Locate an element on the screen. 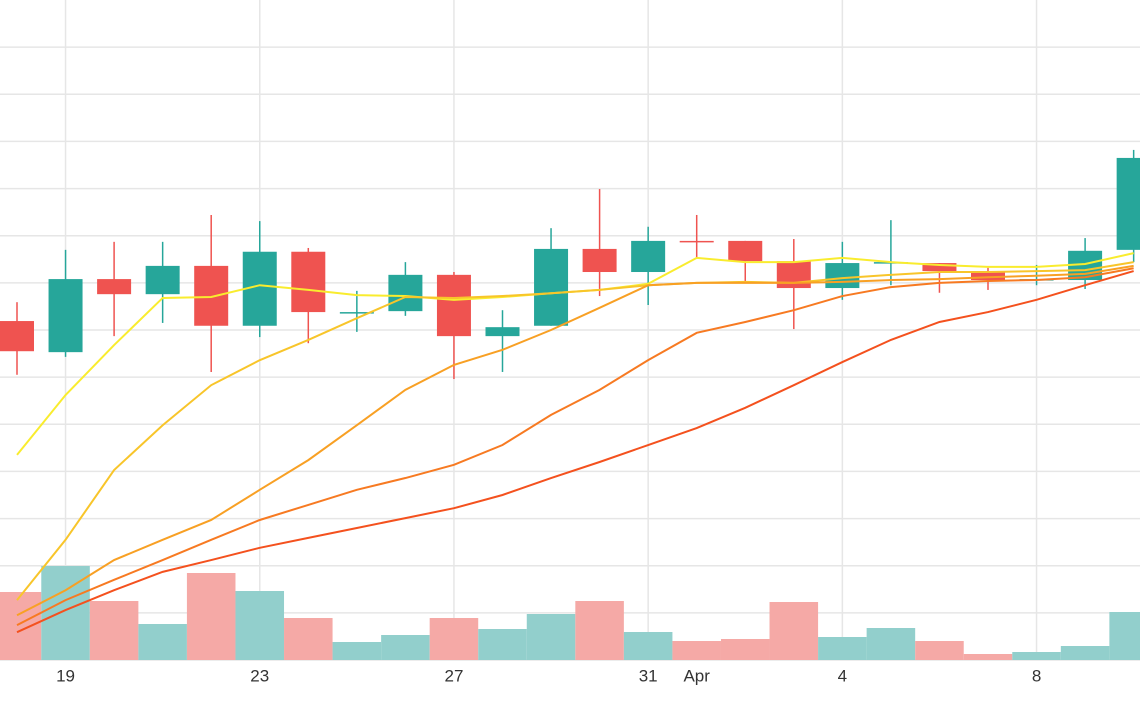  x-tick-label: 19 is located at coordinates (65, 675).